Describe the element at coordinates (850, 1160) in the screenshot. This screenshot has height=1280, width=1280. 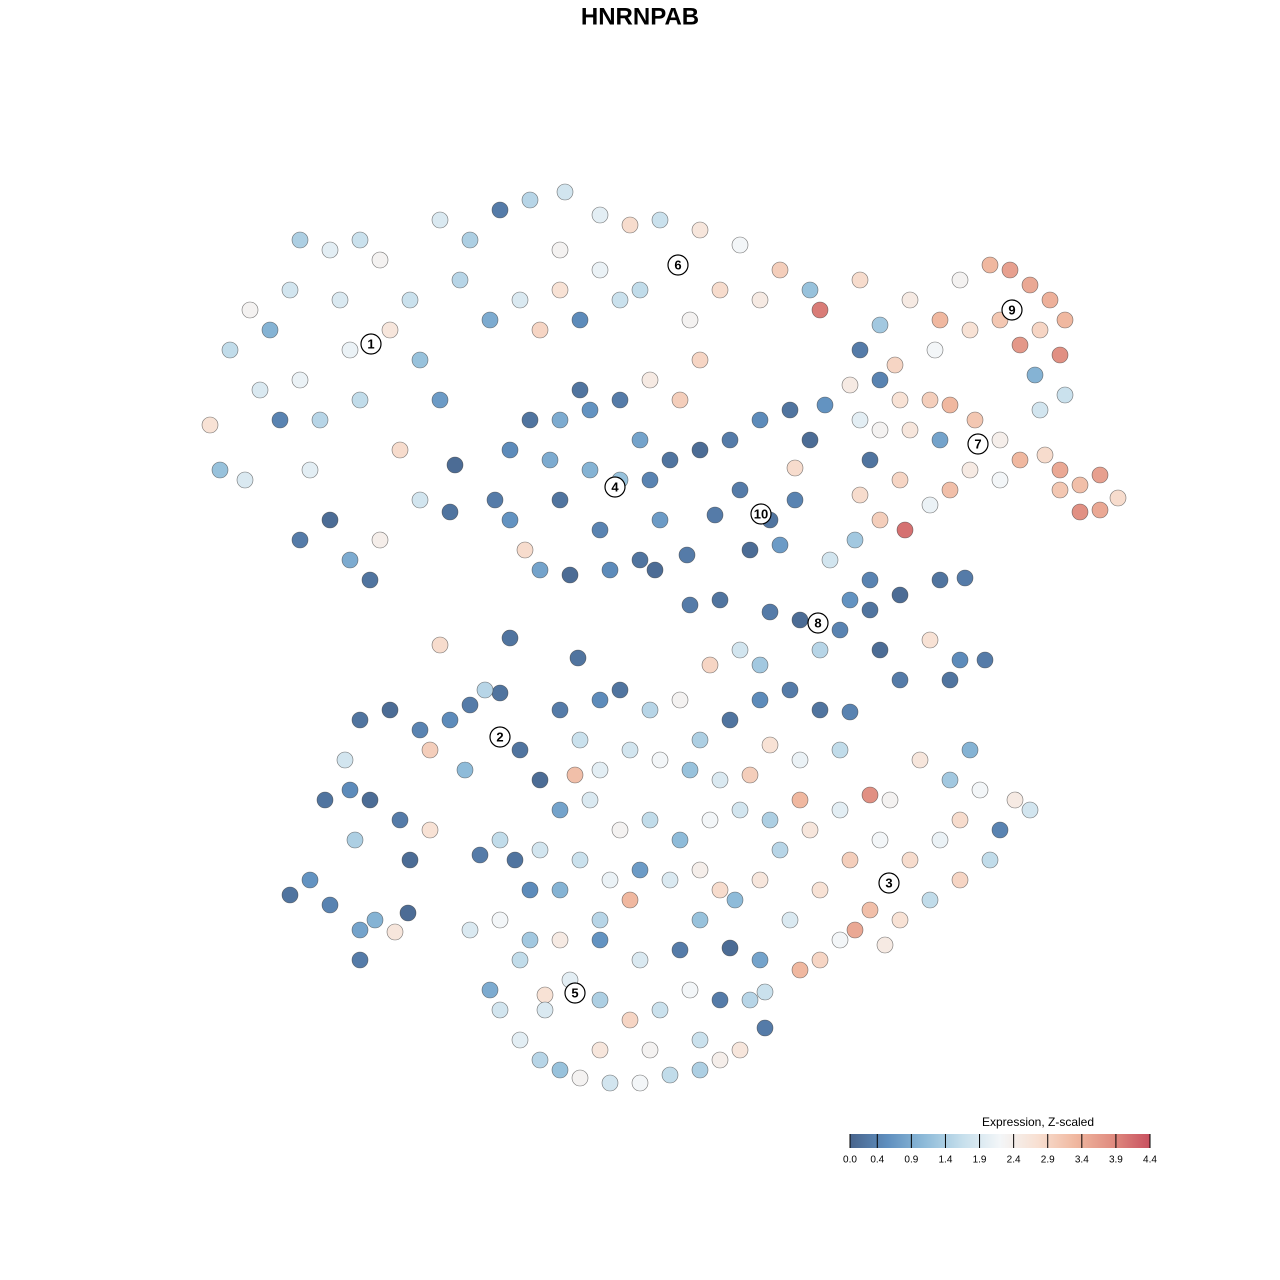
I see `colorbar-tick-label: 0.0` at that location.